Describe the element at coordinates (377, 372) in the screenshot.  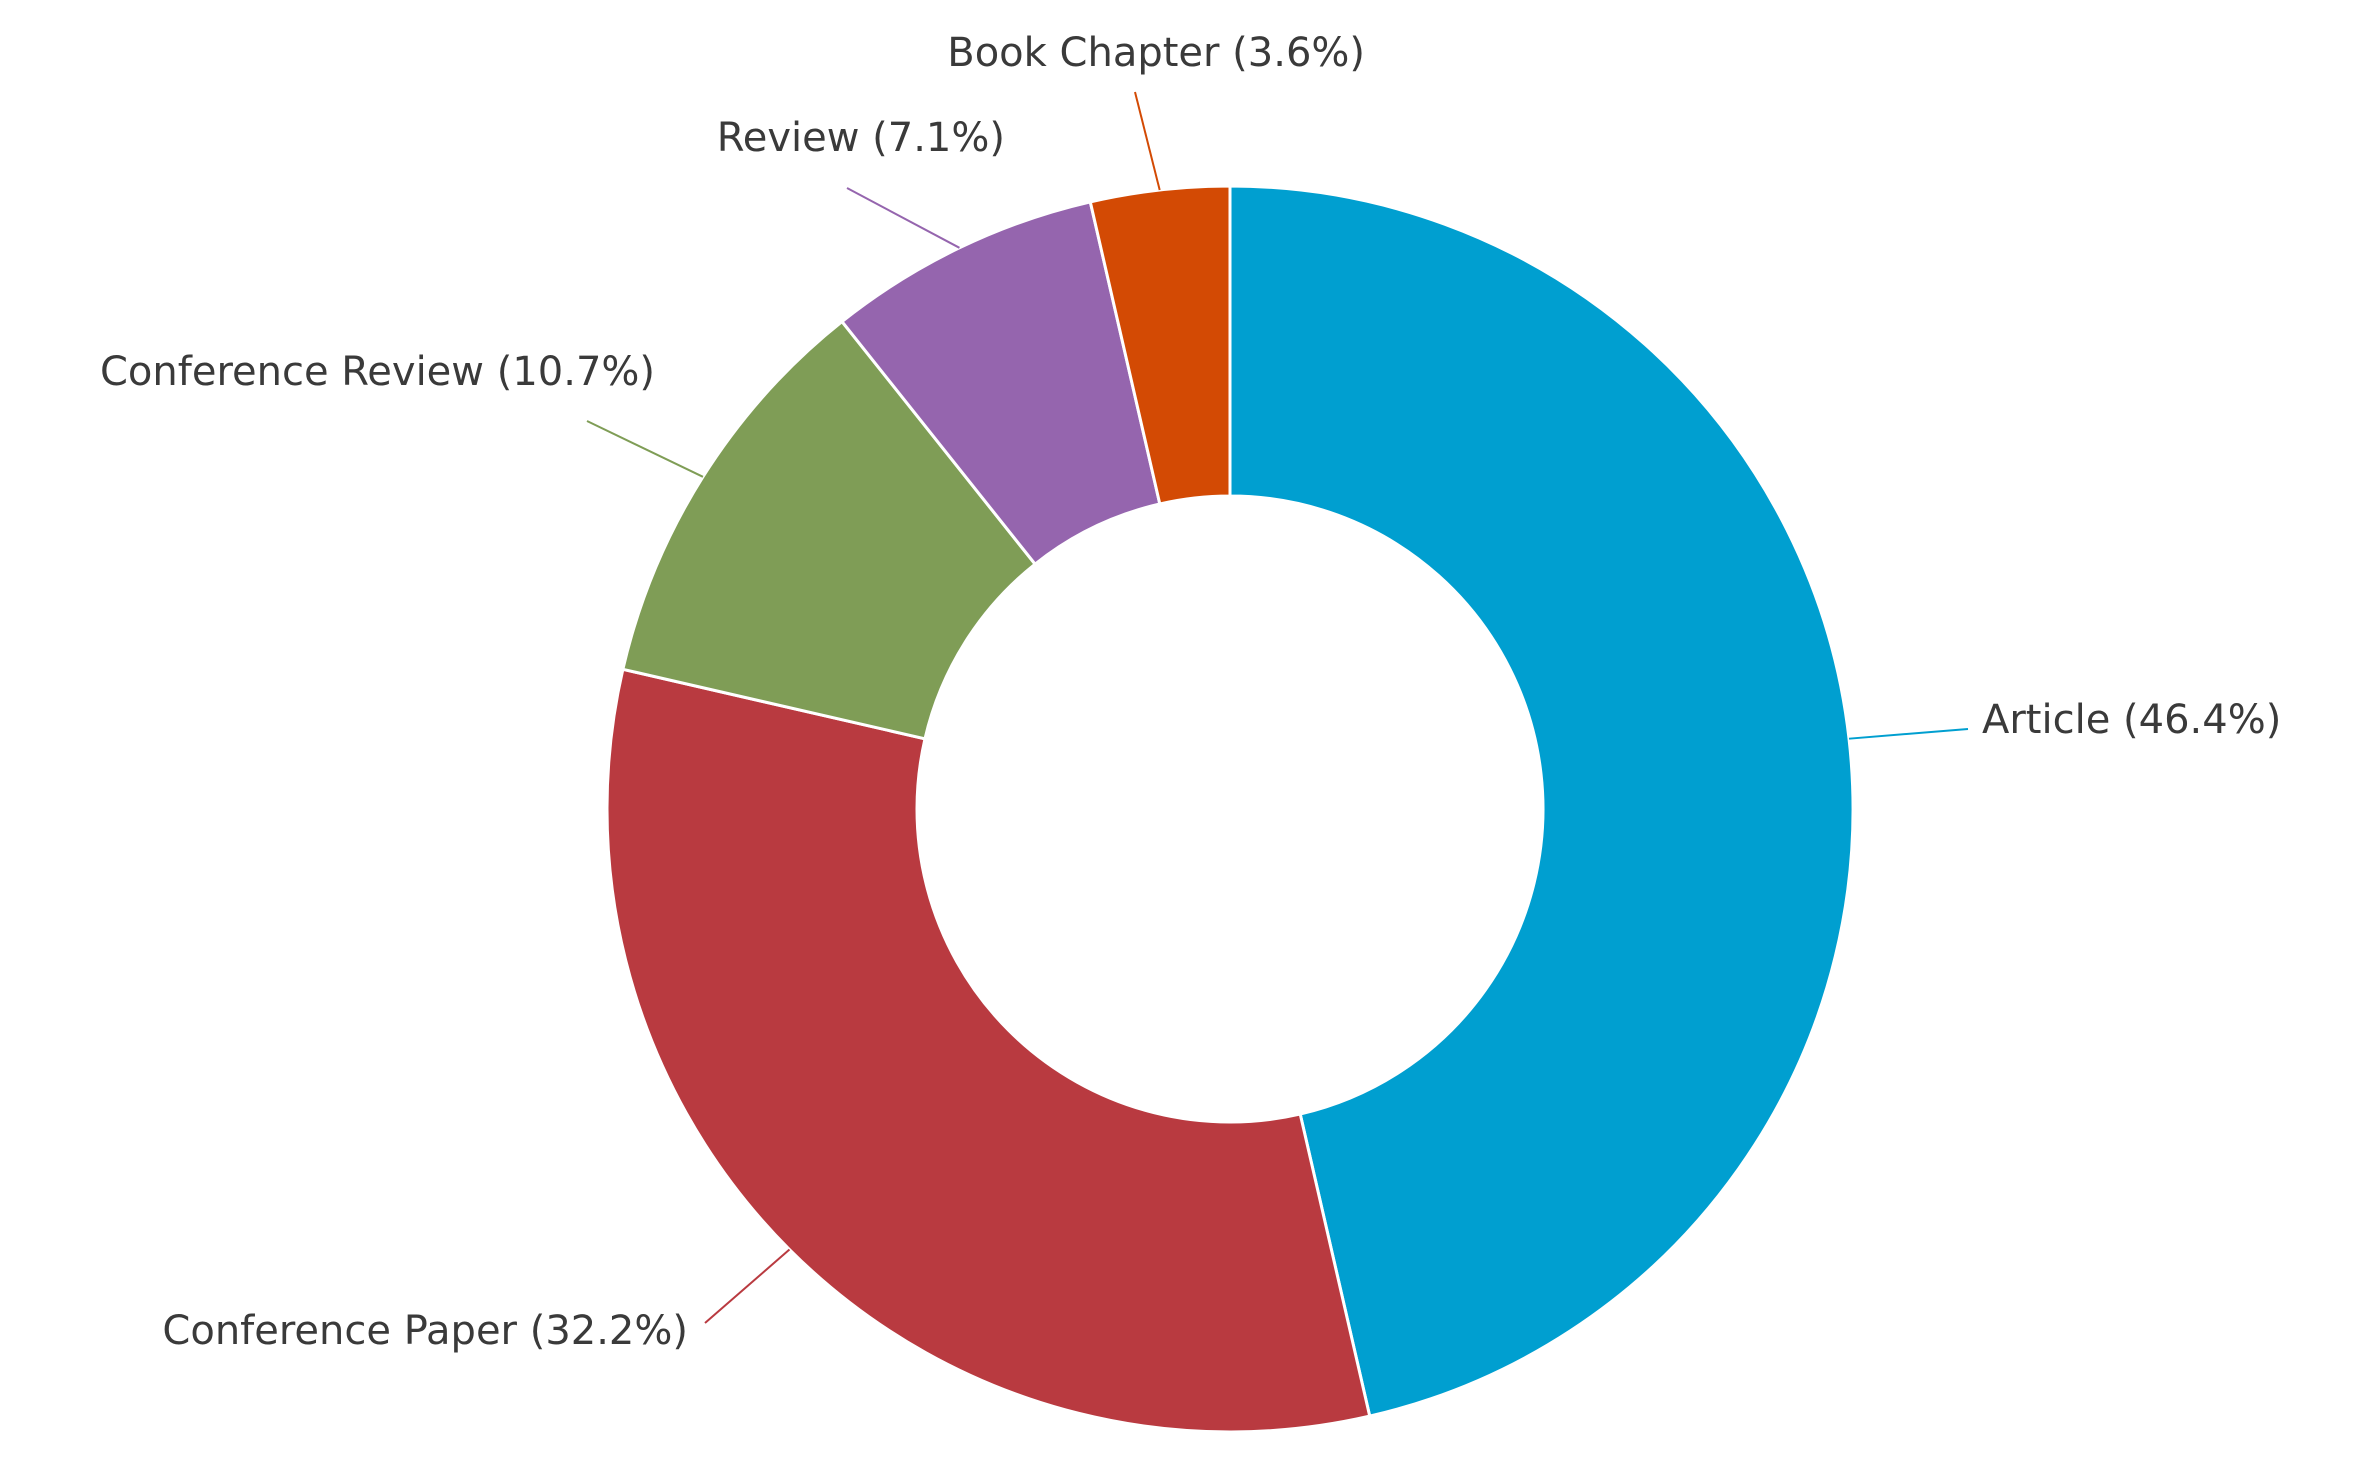
I see `data-label-conference-review: Conference Review (10.7%)` at that location.